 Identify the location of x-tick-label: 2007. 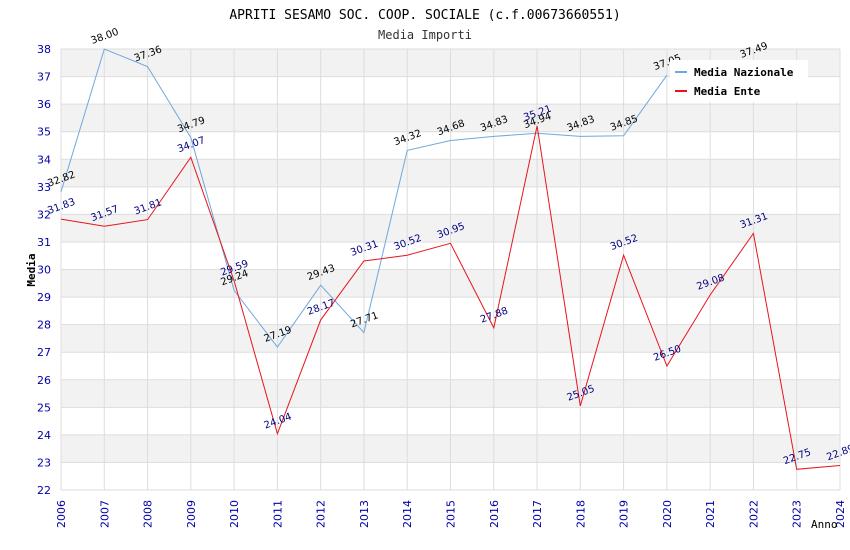
(104, 514).